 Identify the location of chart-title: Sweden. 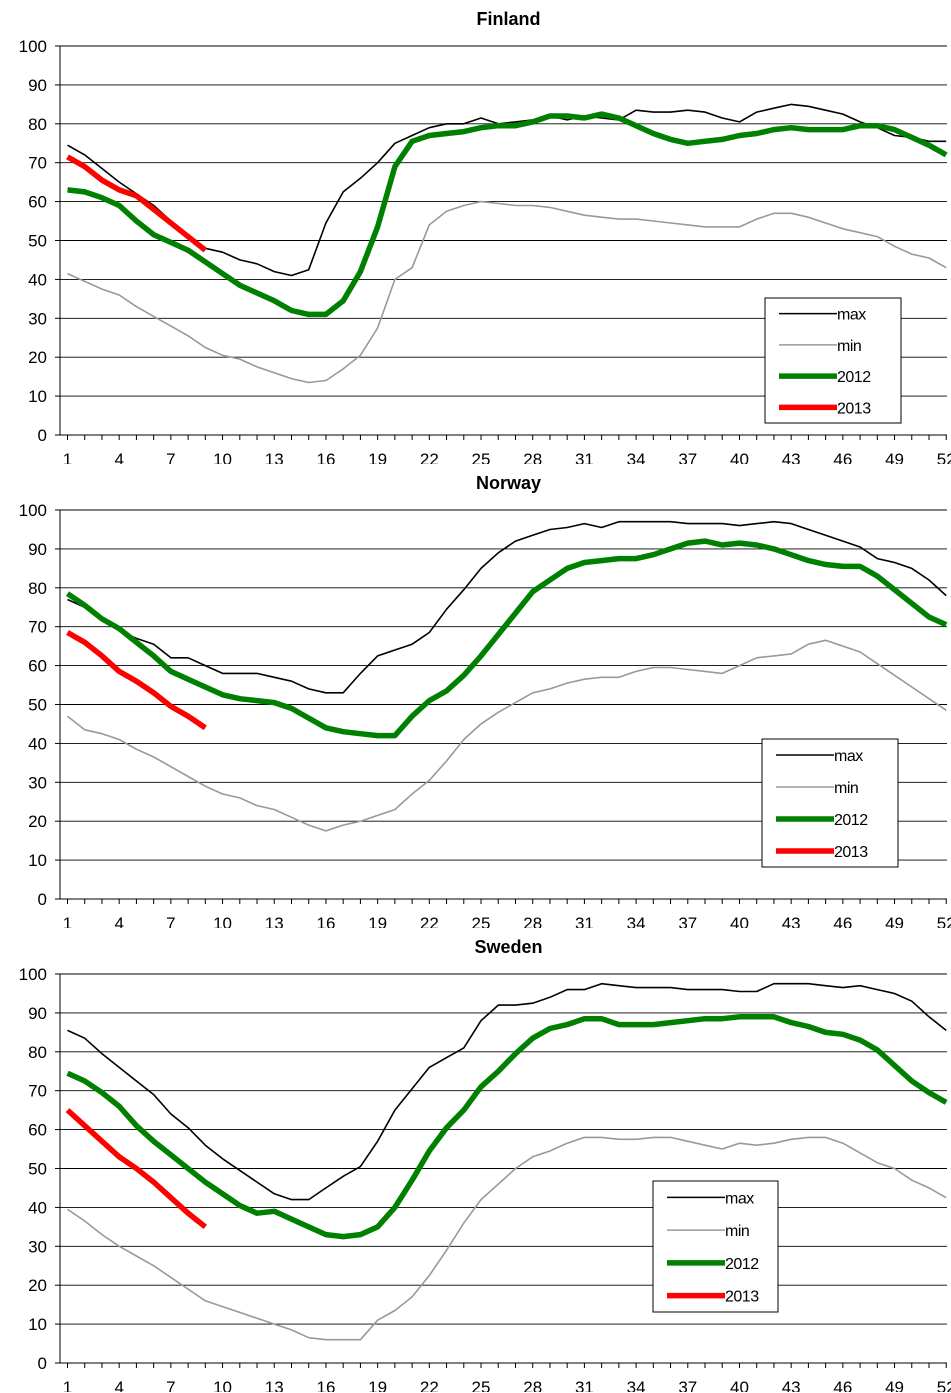
(508, 947).